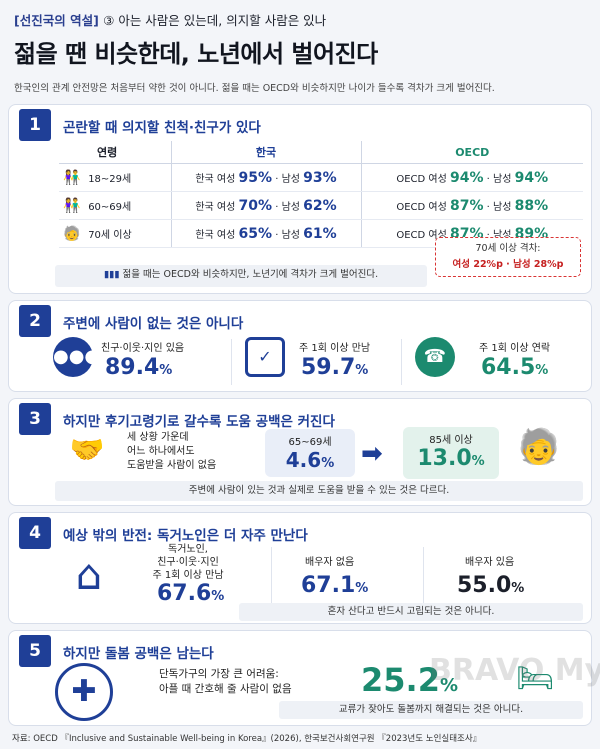  What do you see at coordinates (335, 367) in the screenshot?
I see `stat-value: 59.7%` at bounding box center [335, 367].